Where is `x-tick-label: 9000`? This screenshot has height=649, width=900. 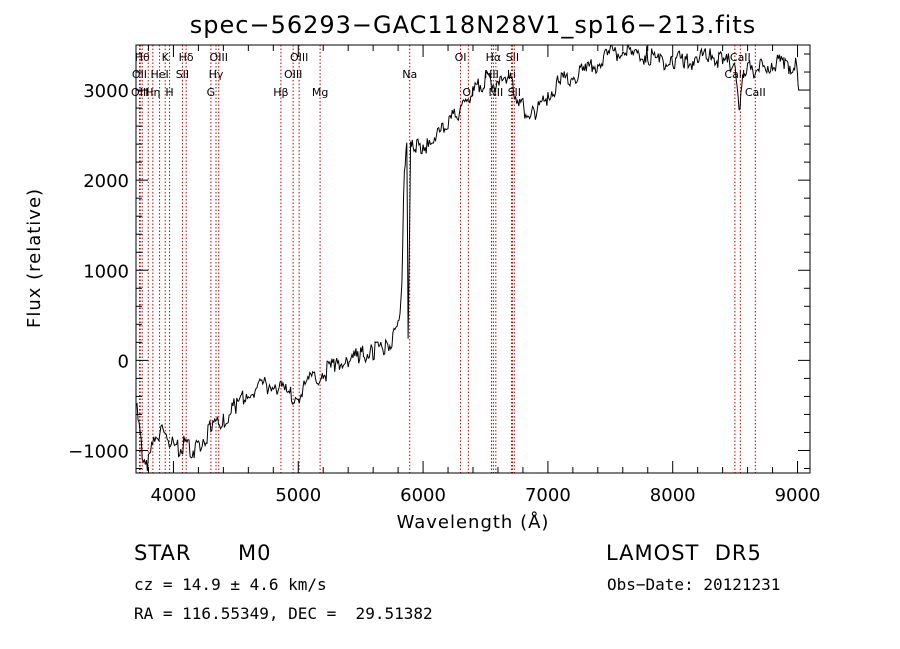 x-tick-label: 9000 is located at coordinates (798, 495).